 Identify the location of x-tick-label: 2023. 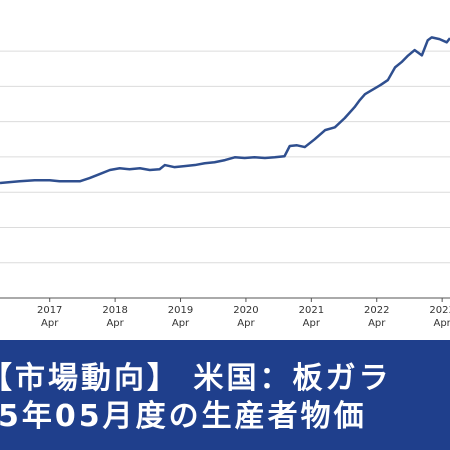
(439, 310).